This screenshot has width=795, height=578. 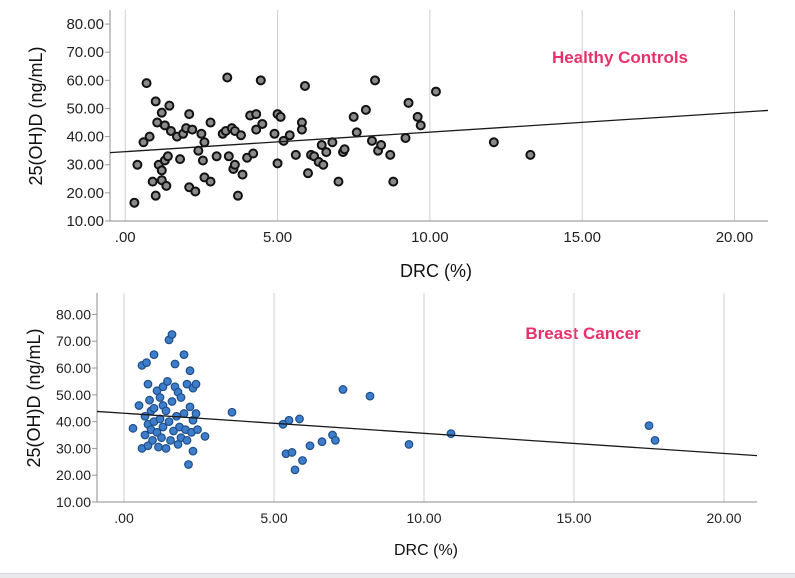 I want to click on breast-cancer-x-tick-label: 5.00, so click(x=273, y=518).